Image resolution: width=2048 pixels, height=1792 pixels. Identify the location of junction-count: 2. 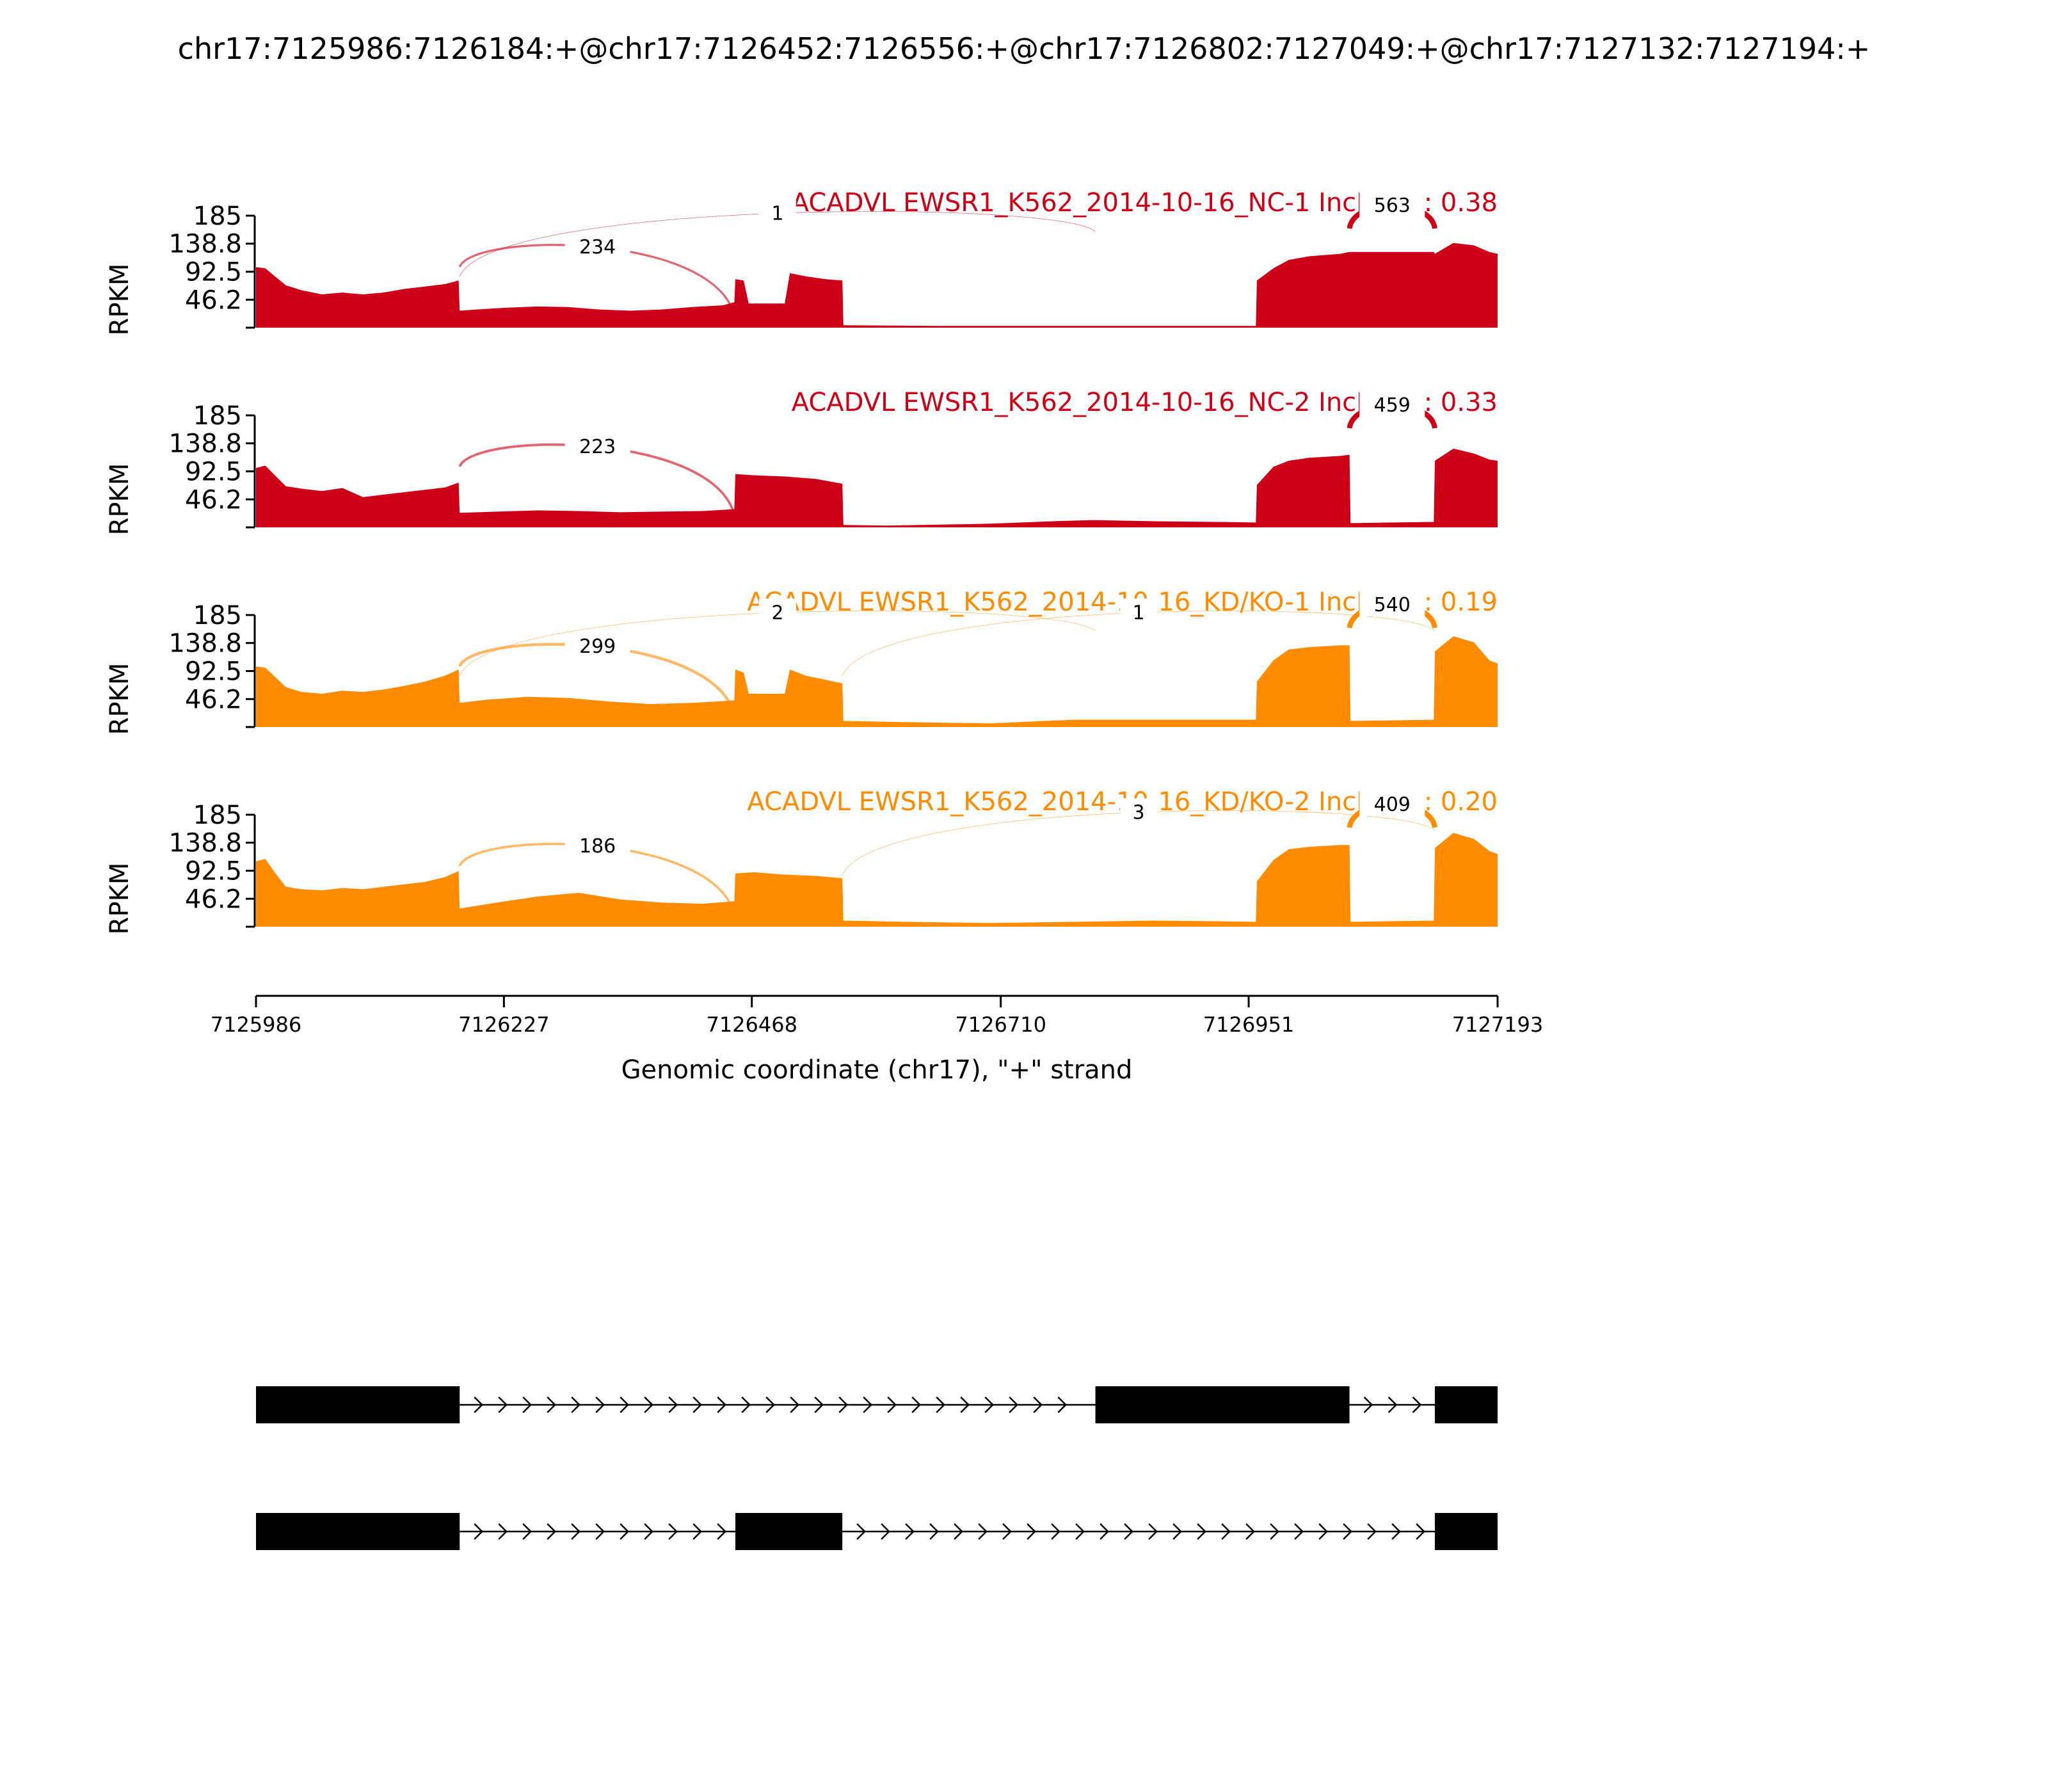
(777, 613).